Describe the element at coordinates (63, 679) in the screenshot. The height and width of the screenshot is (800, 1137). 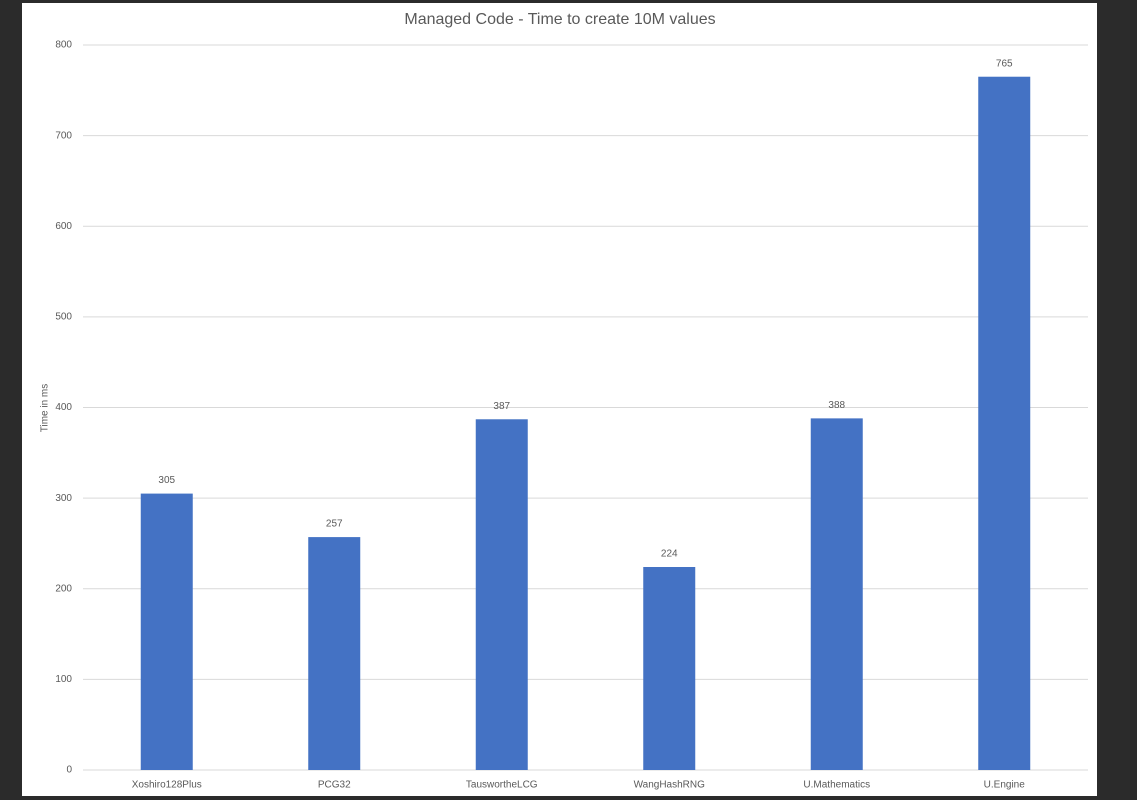
I see `y-tick-label: 100` at that location.